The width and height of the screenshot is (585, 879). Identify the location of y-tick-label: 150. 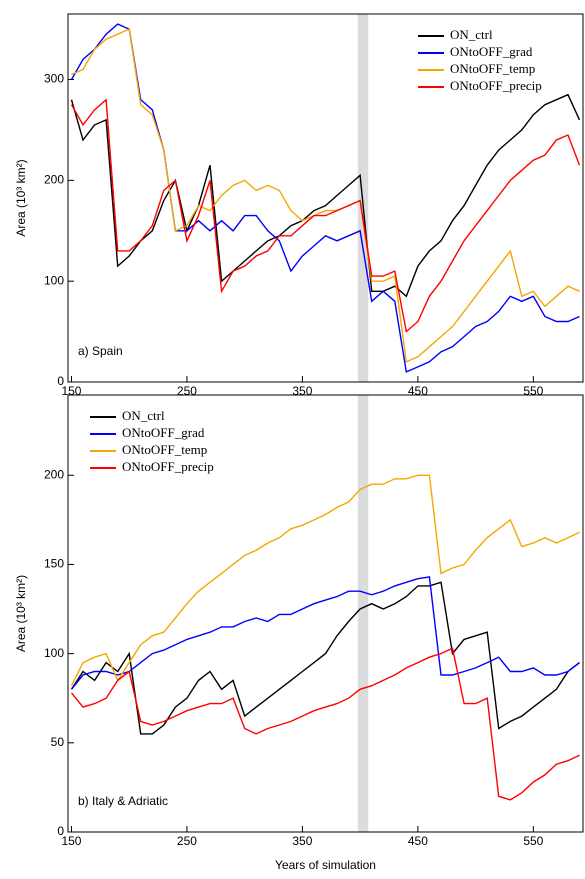
(54, 564).